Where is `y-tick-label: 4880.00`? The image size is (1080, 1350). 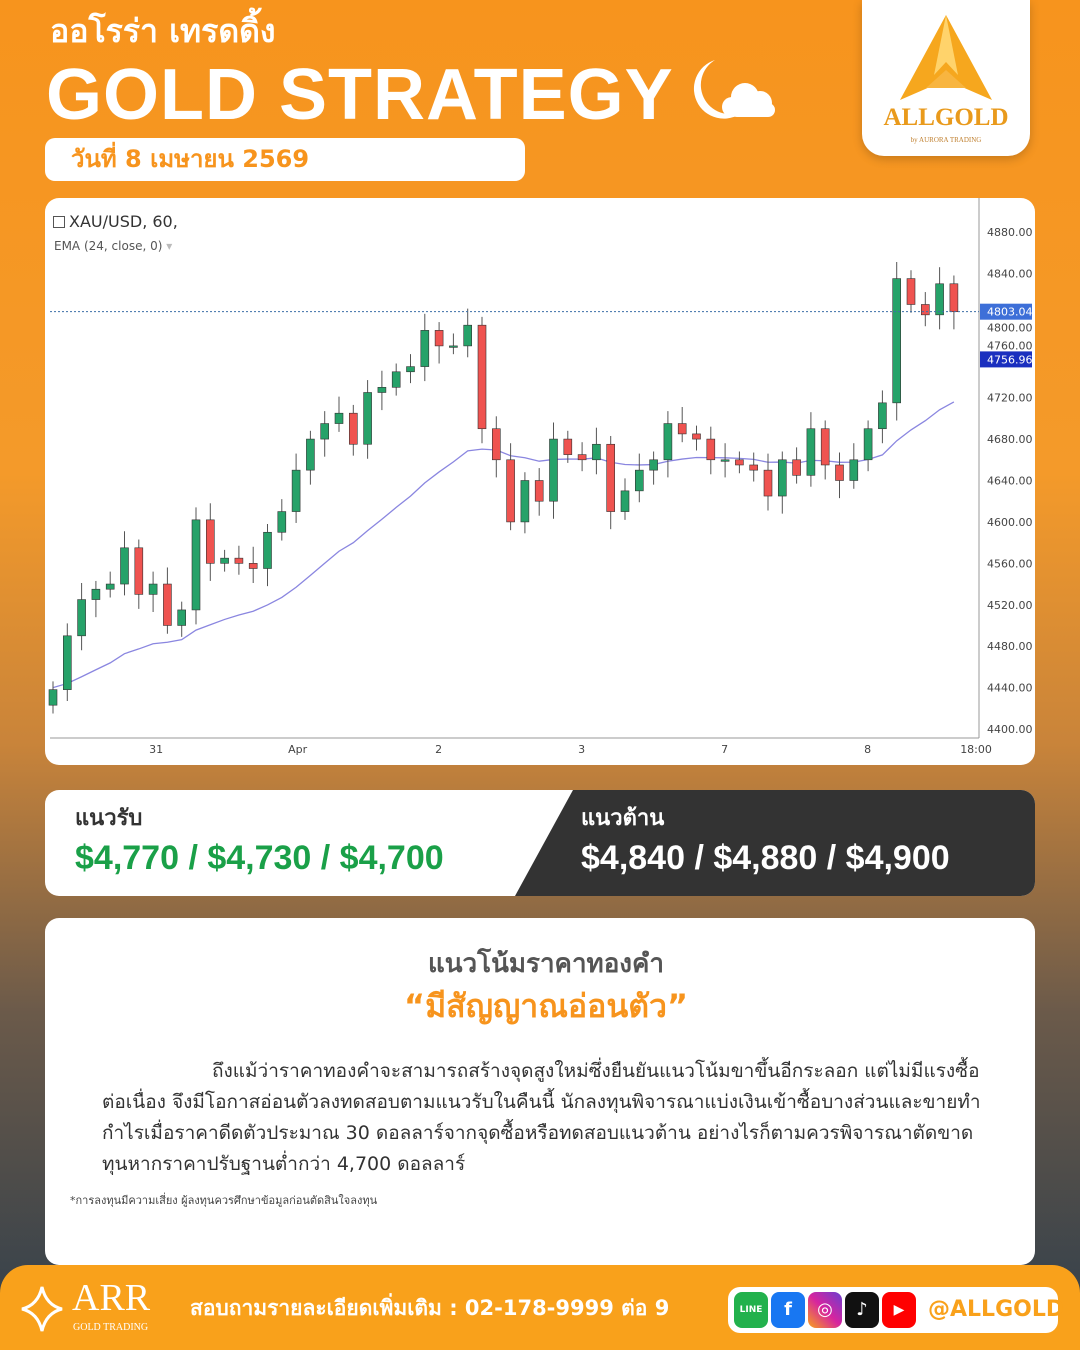
y-tick-label: 4880.00 is located at coordinates (1010, 232).